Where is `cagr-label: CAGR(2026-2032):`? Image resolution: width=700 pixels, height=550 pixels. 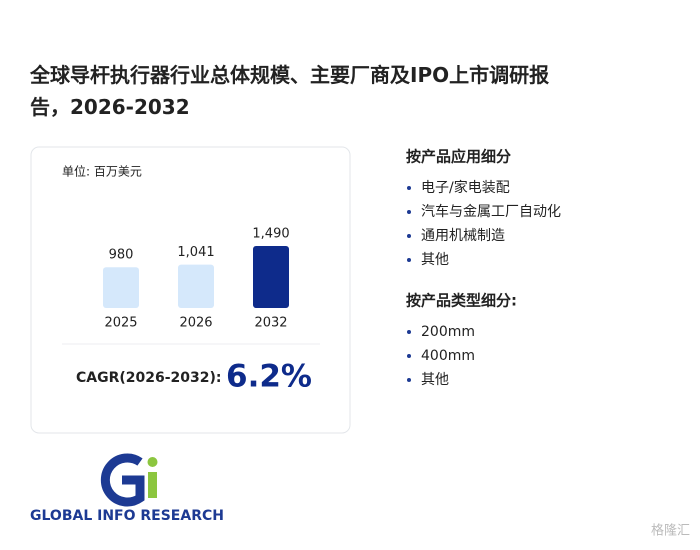
cagr-label: CAGR(2026-2032): is located at coordinates (149, 378).